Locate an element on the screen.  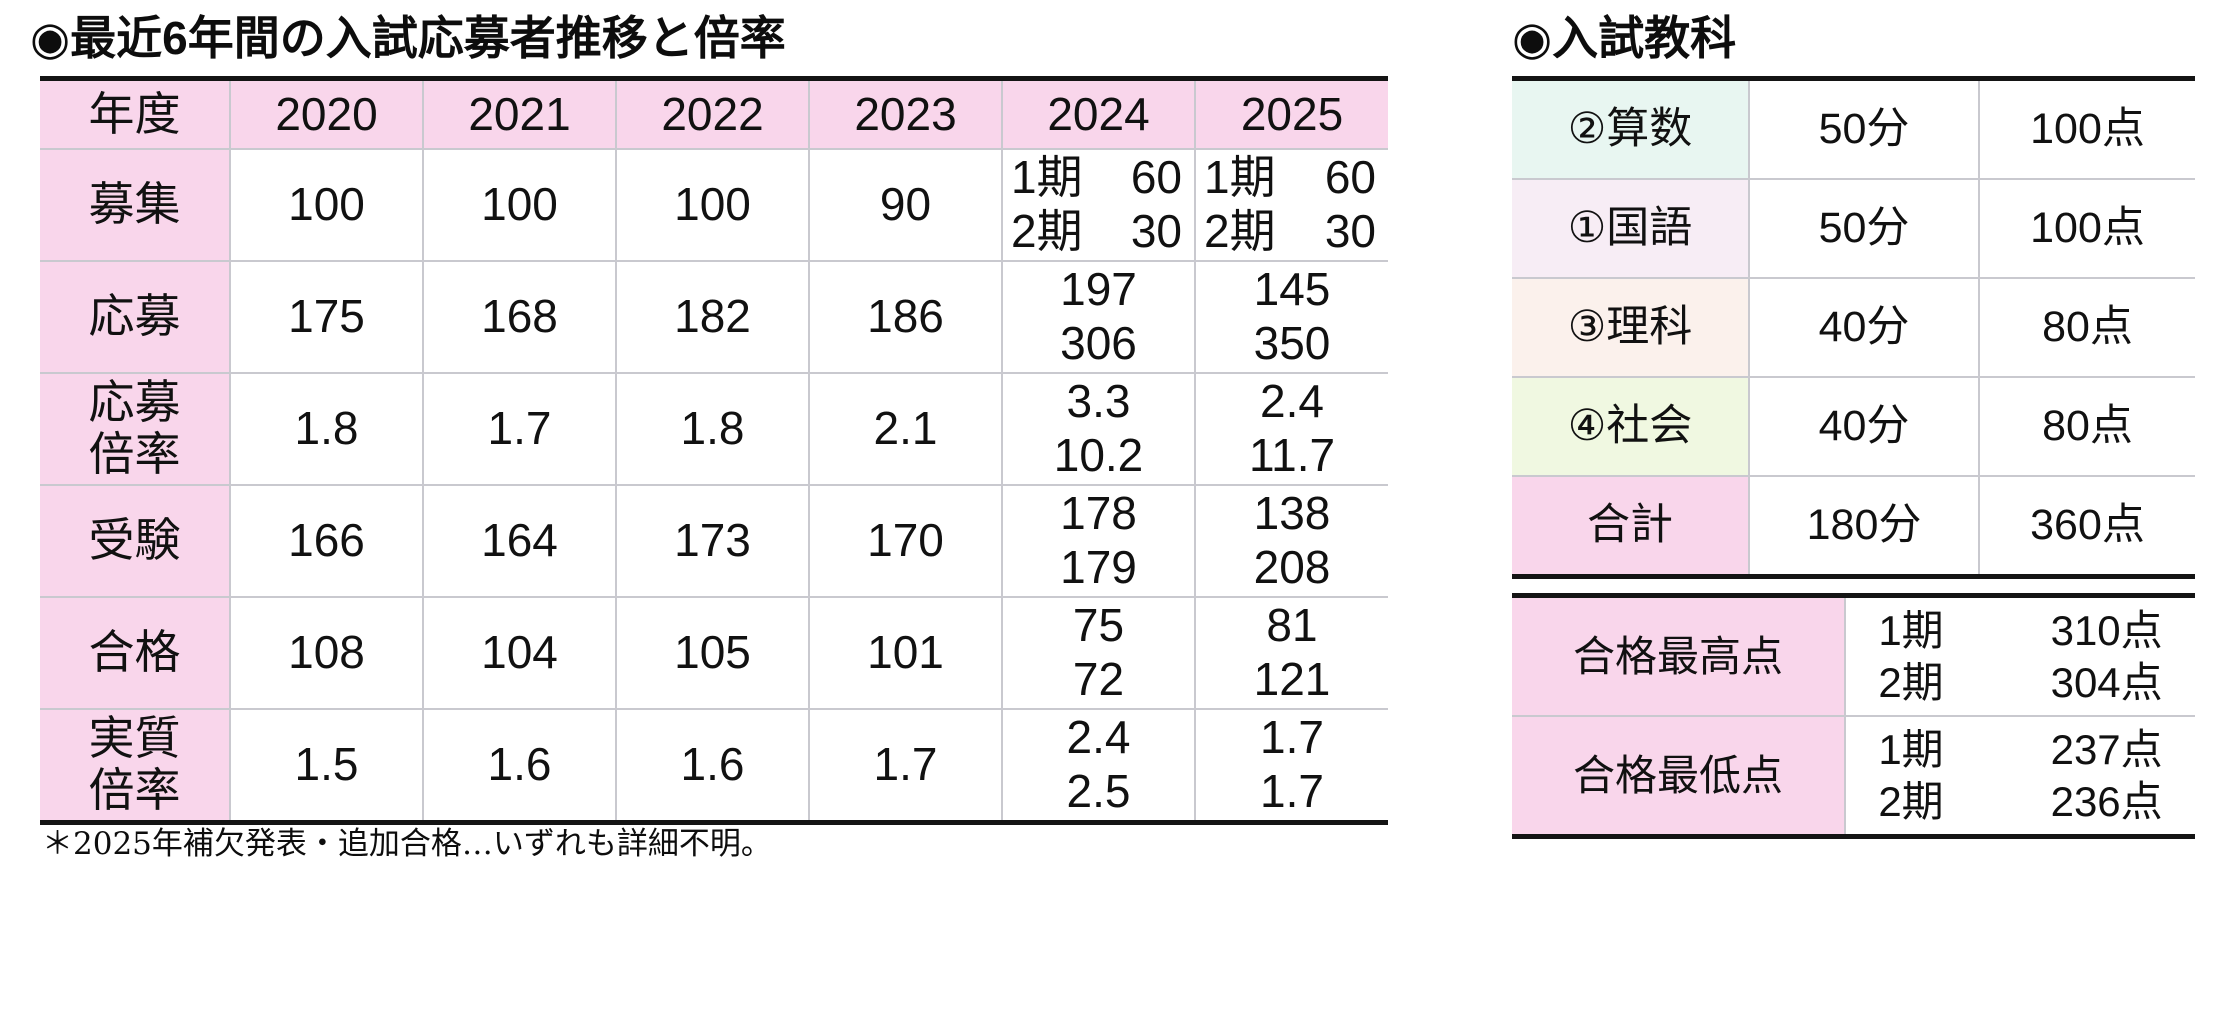
value-cell: 182 is located at coordinates (712, 317).